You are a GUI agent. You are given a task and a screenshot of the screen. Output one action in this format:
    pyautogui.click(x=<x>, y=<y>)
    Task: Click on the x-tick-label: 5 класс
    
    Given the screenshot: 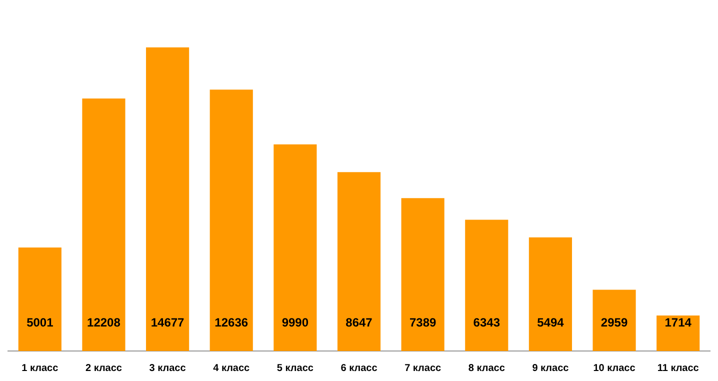 What is the action you would take?
    pyautogui.click(x=295, y=368)
    